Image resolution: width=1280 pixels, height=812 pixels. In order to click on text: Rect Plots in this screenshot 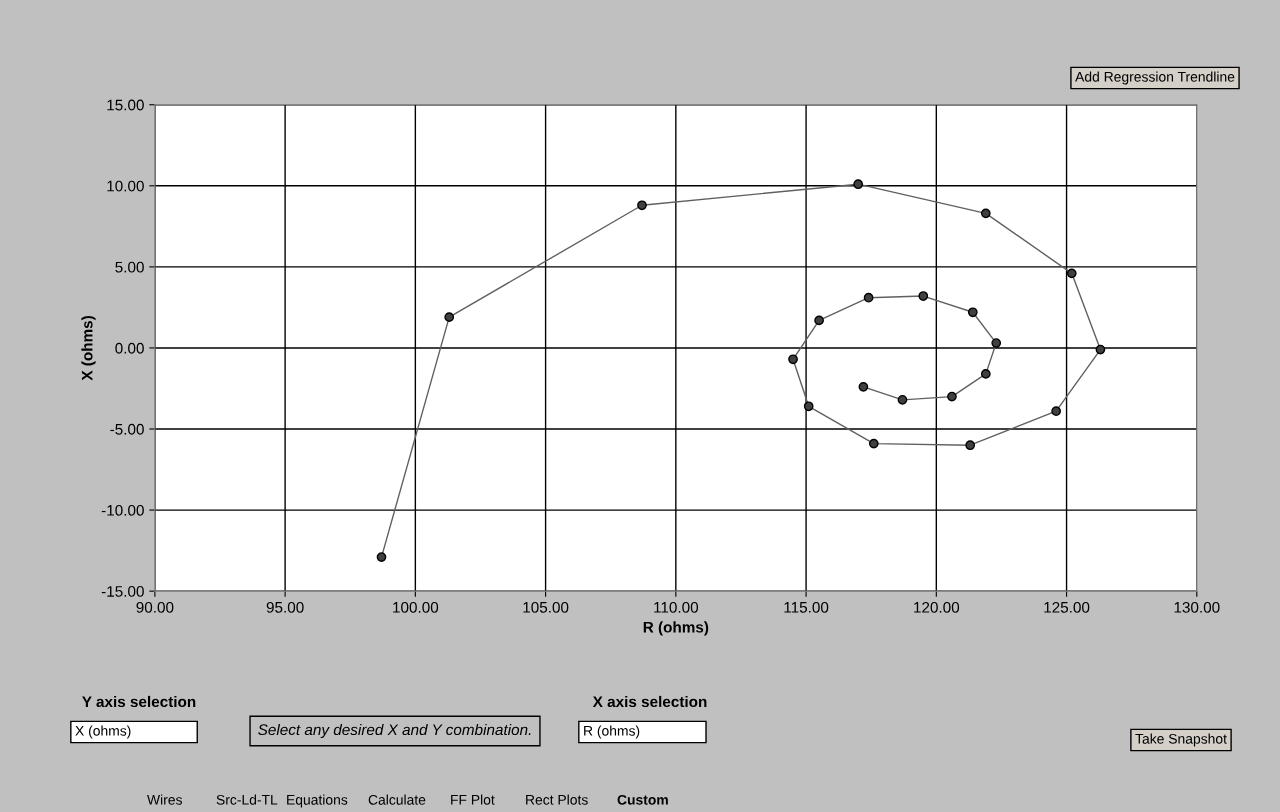, I will do `click(557, 799)`.